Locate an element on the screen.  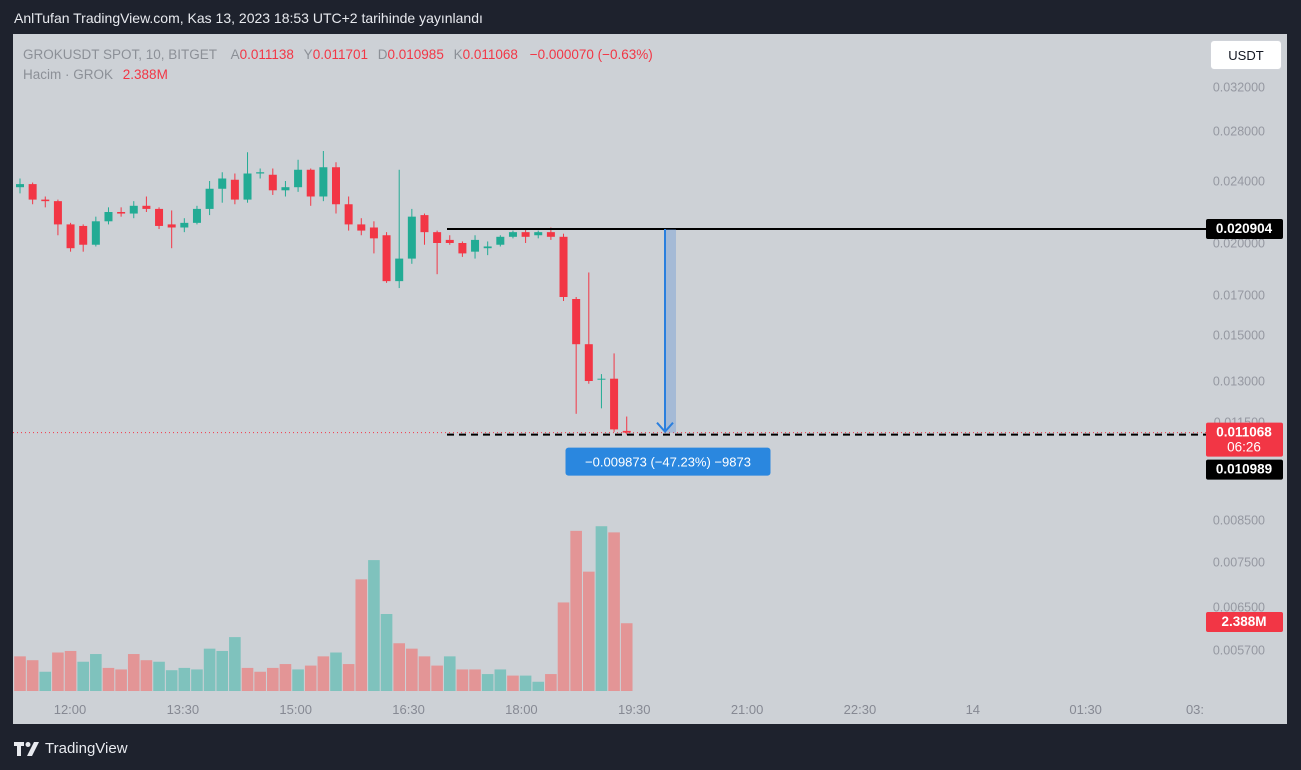
legend-high-label: Y is located at coordinates (308, 54).